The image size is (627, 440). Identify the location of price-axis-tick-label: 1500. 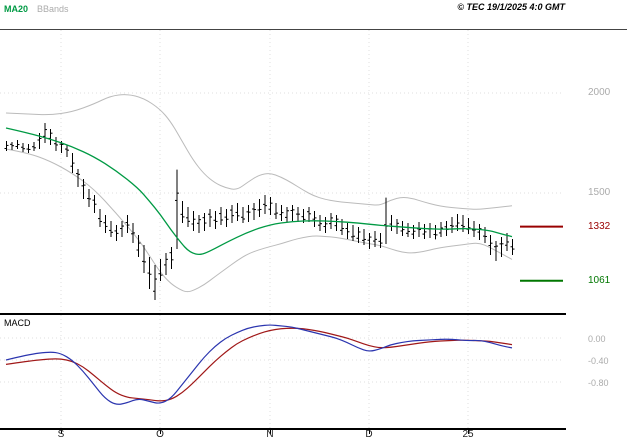
(599, 192).